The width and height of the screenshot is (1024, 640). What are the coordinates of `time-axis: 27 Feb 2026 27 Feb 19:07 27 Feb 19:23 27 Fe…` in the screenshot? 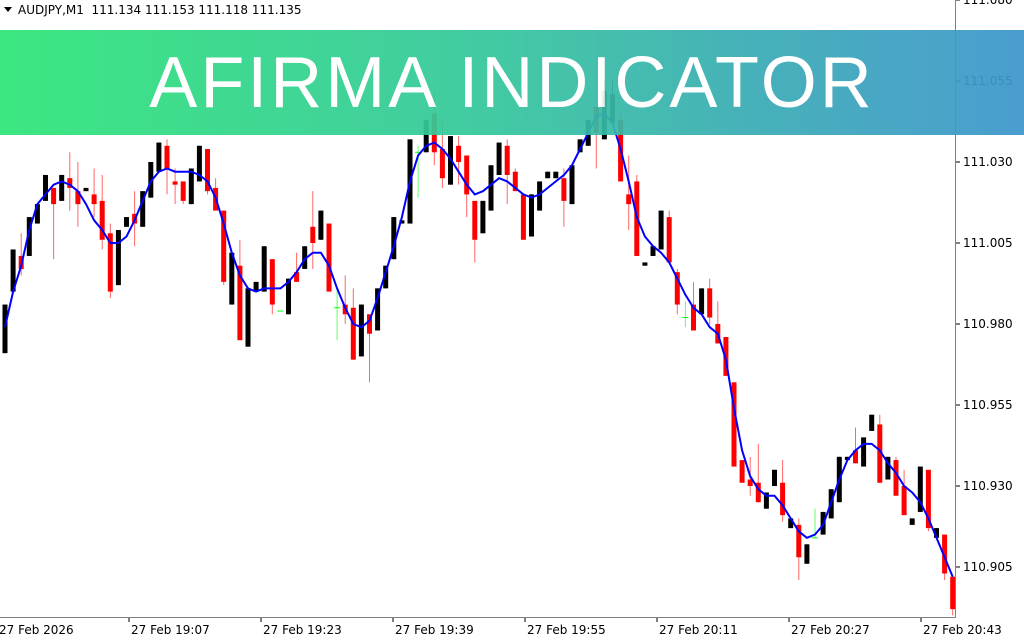 It's located at (501, 627).